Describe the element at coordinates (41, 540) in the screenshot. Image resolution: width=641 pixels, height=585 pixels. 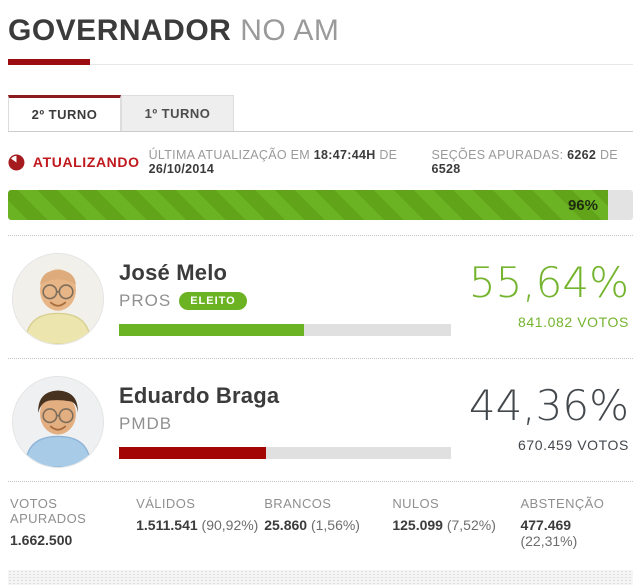
I see `summary-value: 1.662.500` at that location.